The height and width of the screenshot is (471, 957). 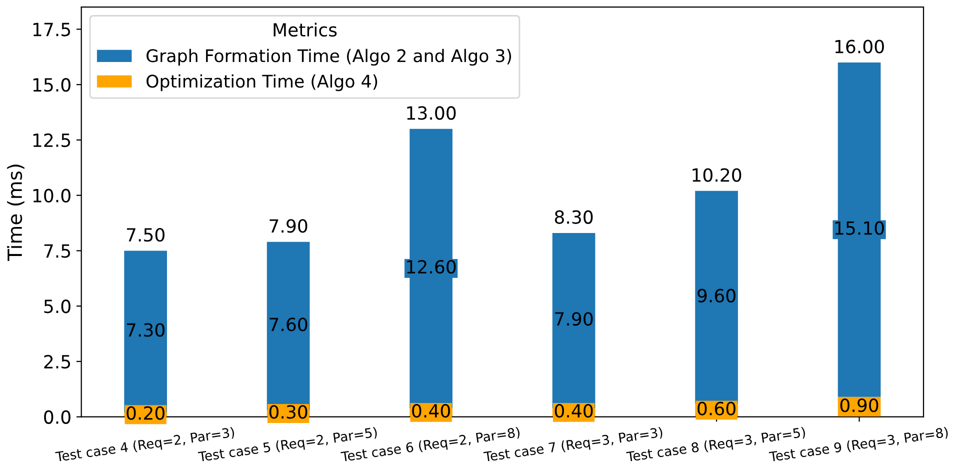 I want to click on total-label: 7.50, so click(x=145, y=235).